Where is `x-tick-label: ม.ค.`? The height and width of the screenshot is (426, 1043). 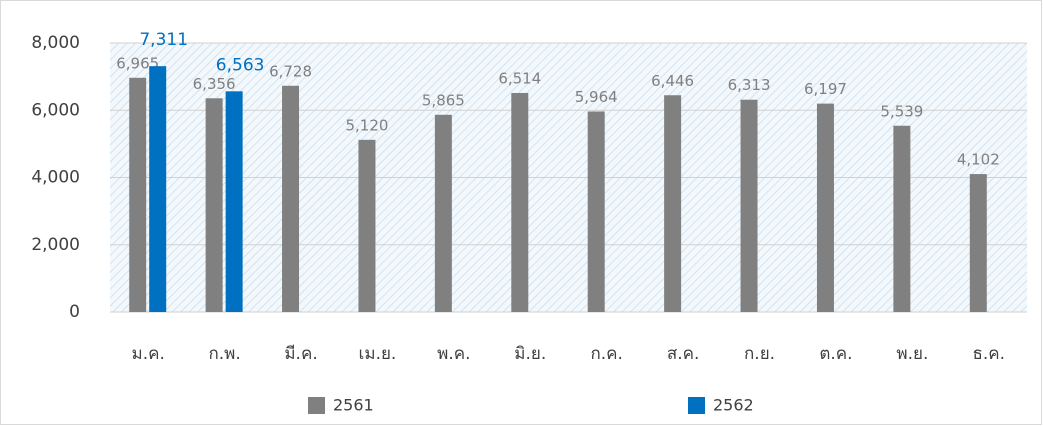
x-tick-label: ม.ค. is located at coordinates (148, 354).